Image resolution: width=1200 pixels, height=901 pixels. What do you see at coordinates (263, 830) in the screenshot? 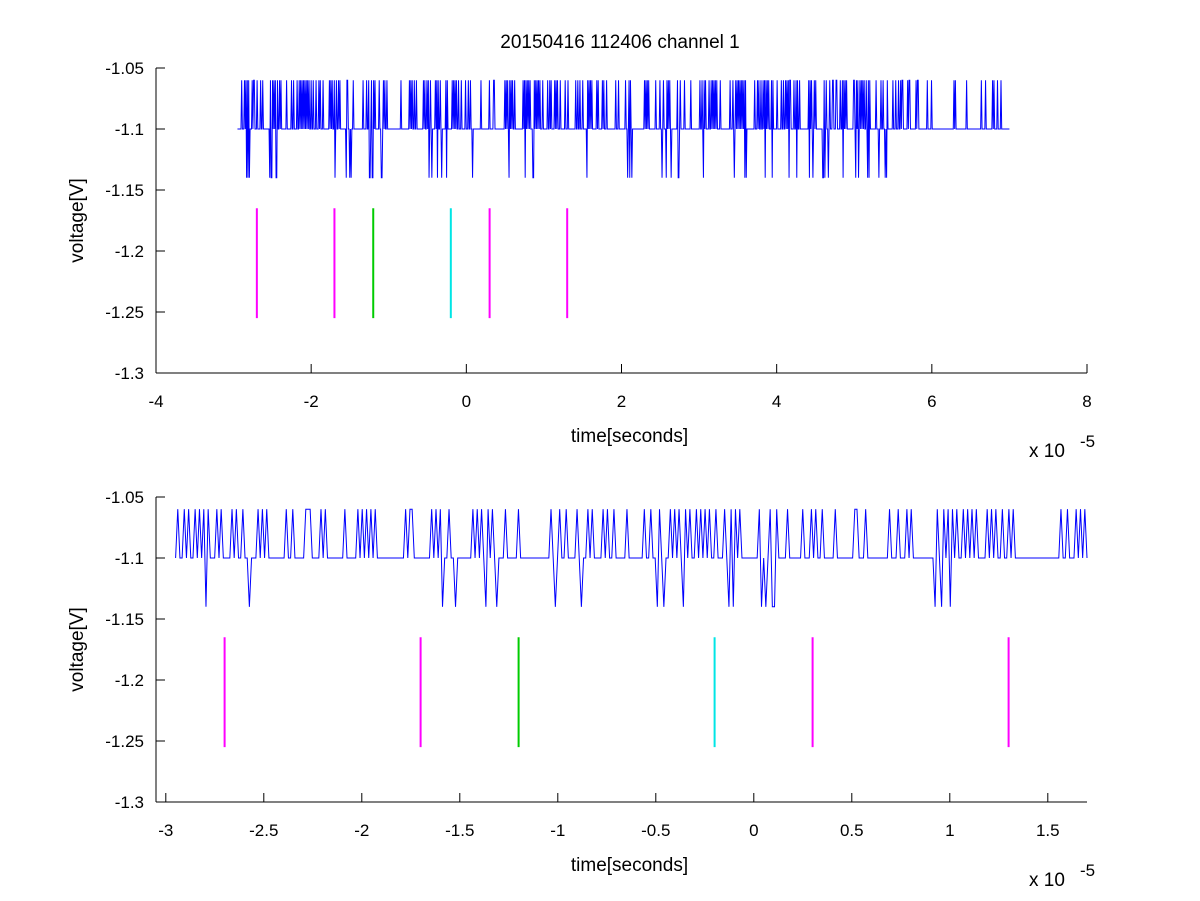
I see `x-tick-label: -2.5` at bounding box center [263, 830].